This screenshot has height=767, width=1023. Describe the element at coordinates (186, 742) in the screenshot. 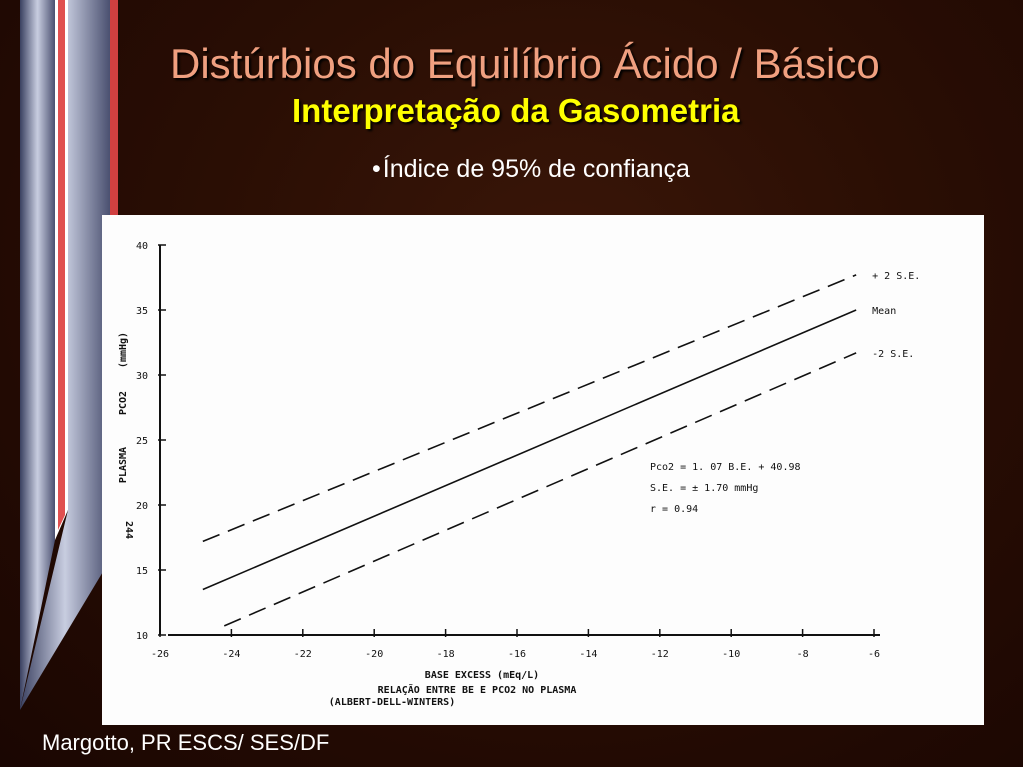

I see `footer-credit: Margotto, PR ESCS/ SES/DF` at that location.